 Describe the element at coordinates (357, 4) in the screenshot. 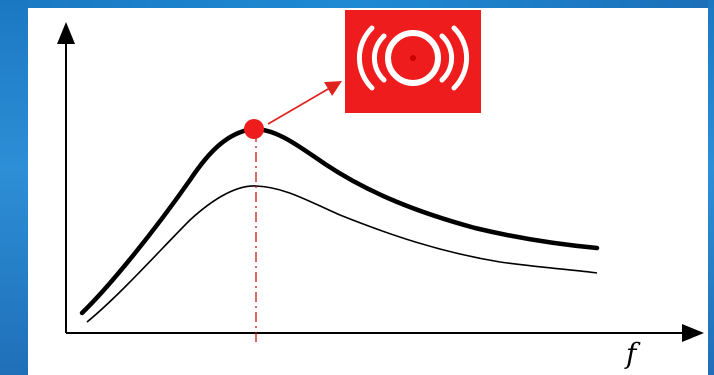

I see `background-top-band` at that location.